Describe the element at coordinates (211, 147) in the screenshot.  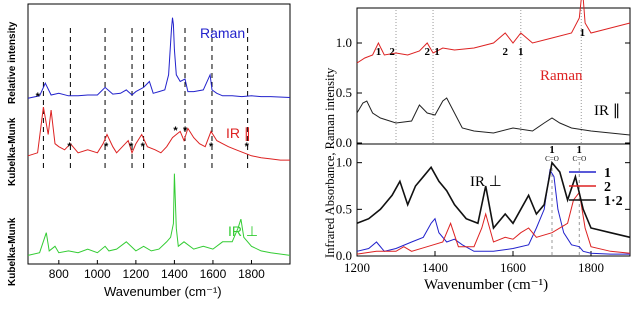
I see `left-asterisk-7: *` at that location.